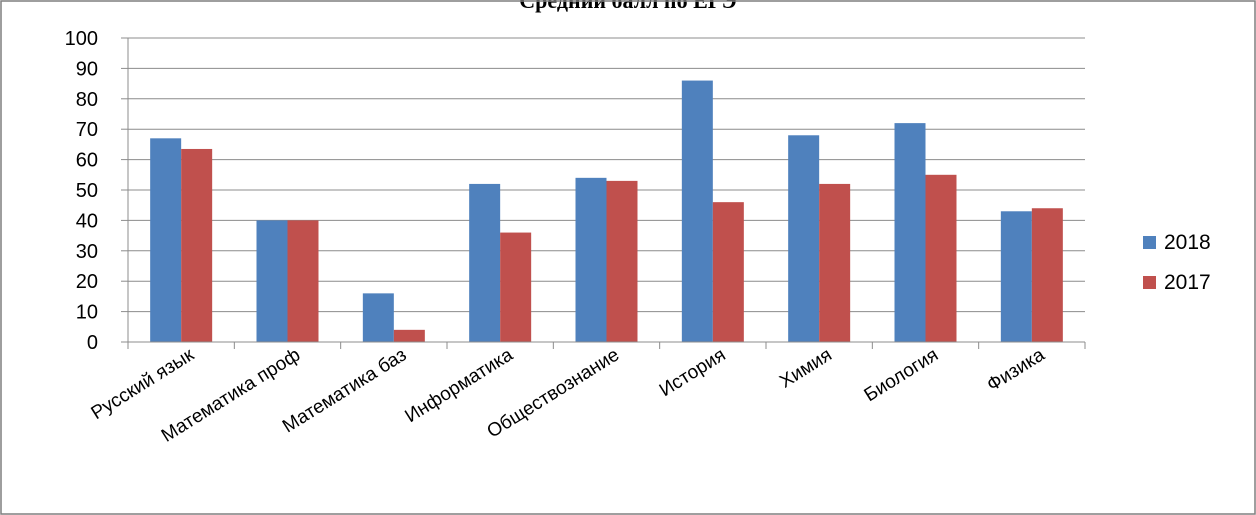 The image size is (1256, 515). What do you see at coordinates (1177, 262) in the screenshot?
I see `legend: 2018 2017` at bounding box center [1177, 262].